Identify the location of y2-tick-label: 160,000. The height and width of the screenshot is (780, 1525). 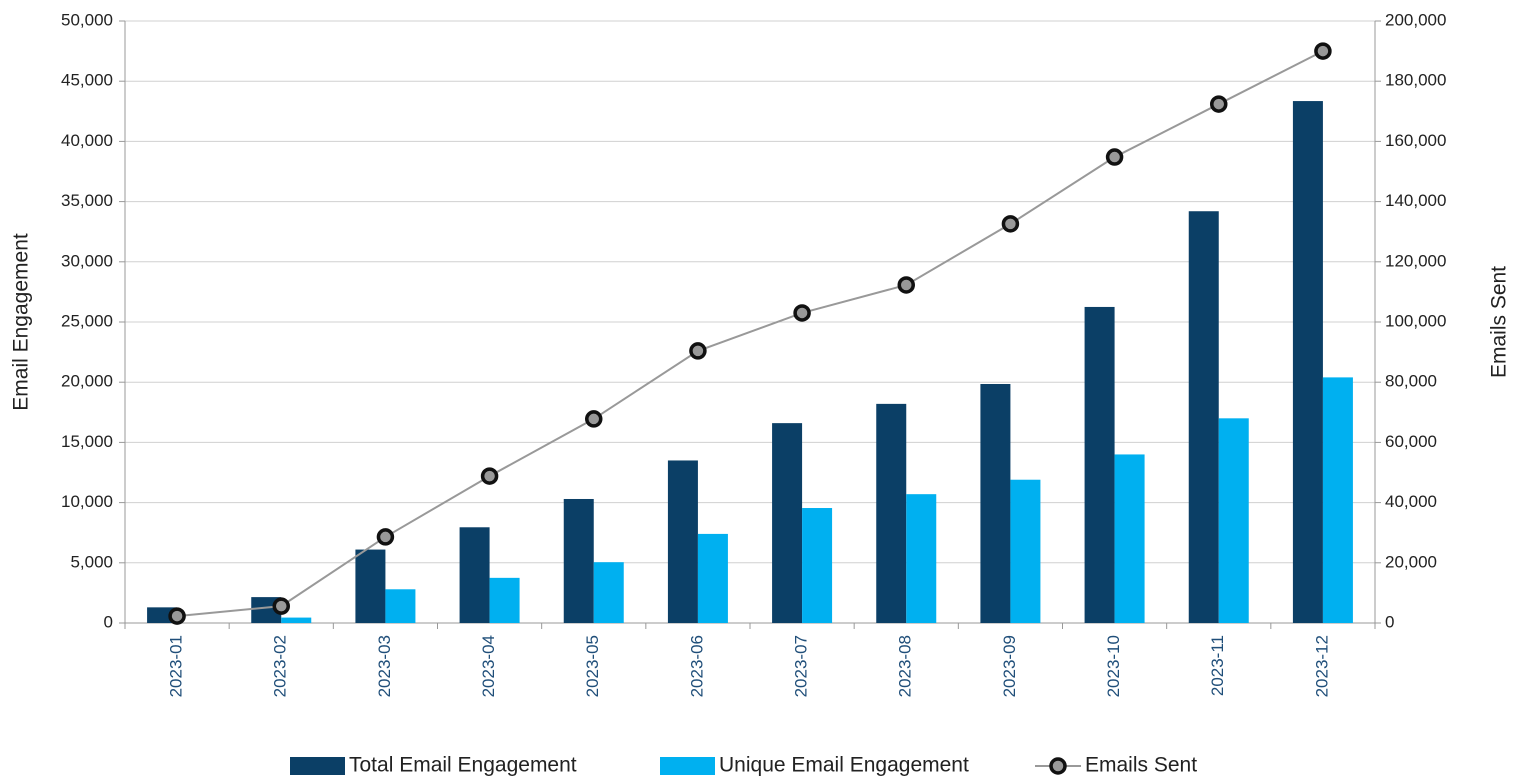
(1415, 140).